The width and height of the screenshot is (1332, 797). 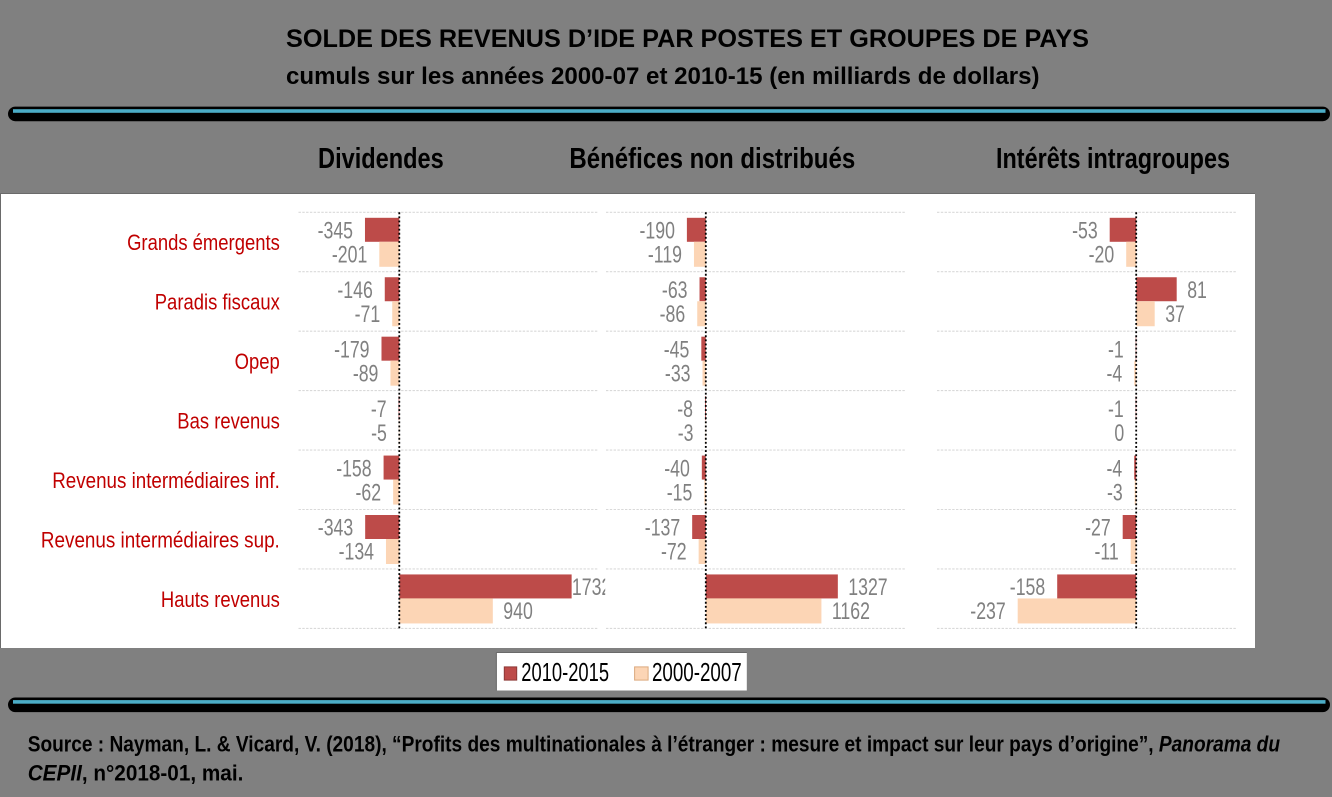 What do you see at coordinates (665, 255) in the screenshot?
I see `svg-text: -119` at bounding box center [665, 255].